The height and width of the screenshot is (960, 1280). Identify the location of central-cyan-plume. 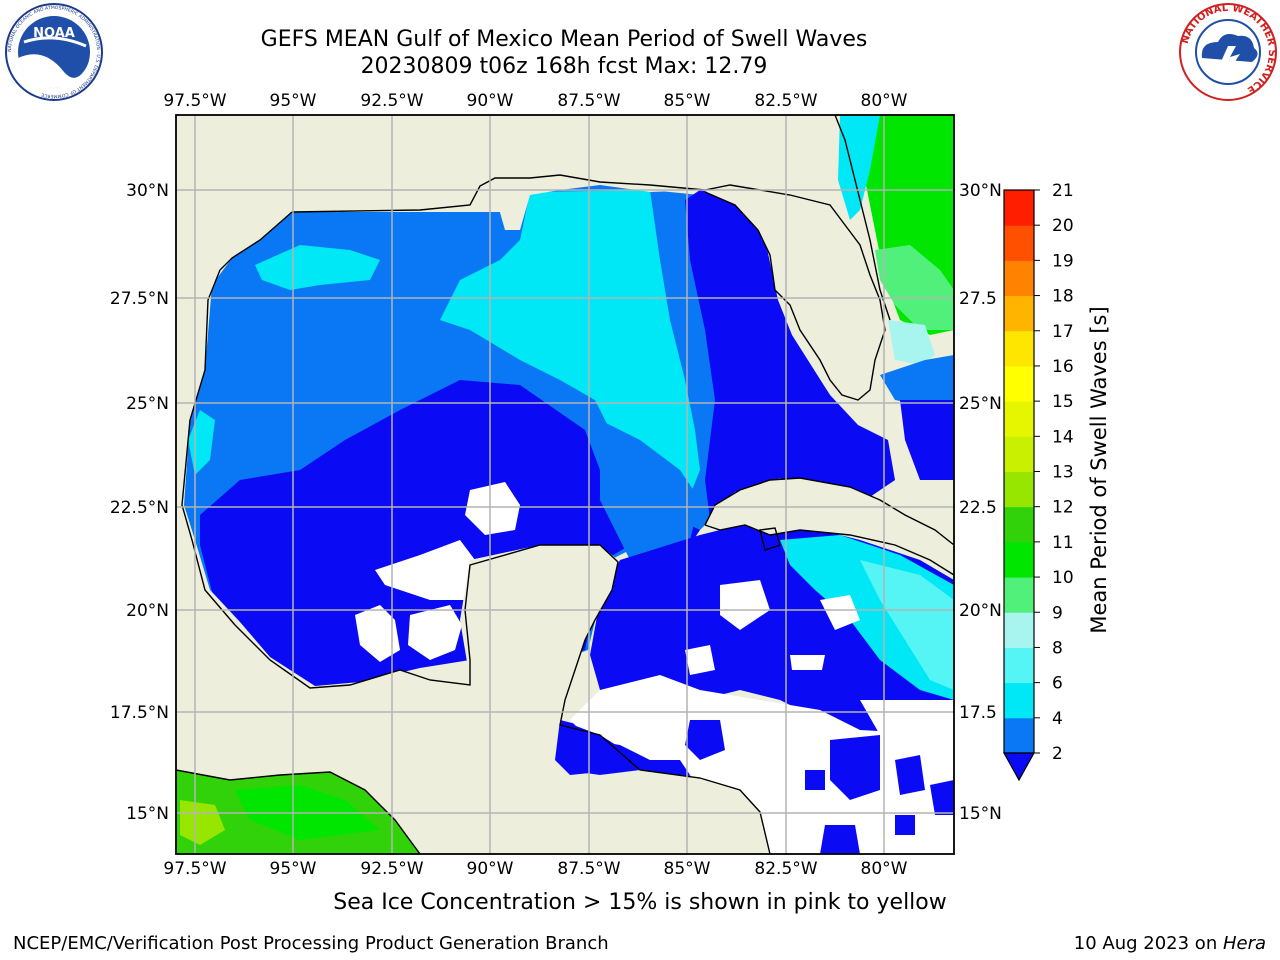
(570, 342).